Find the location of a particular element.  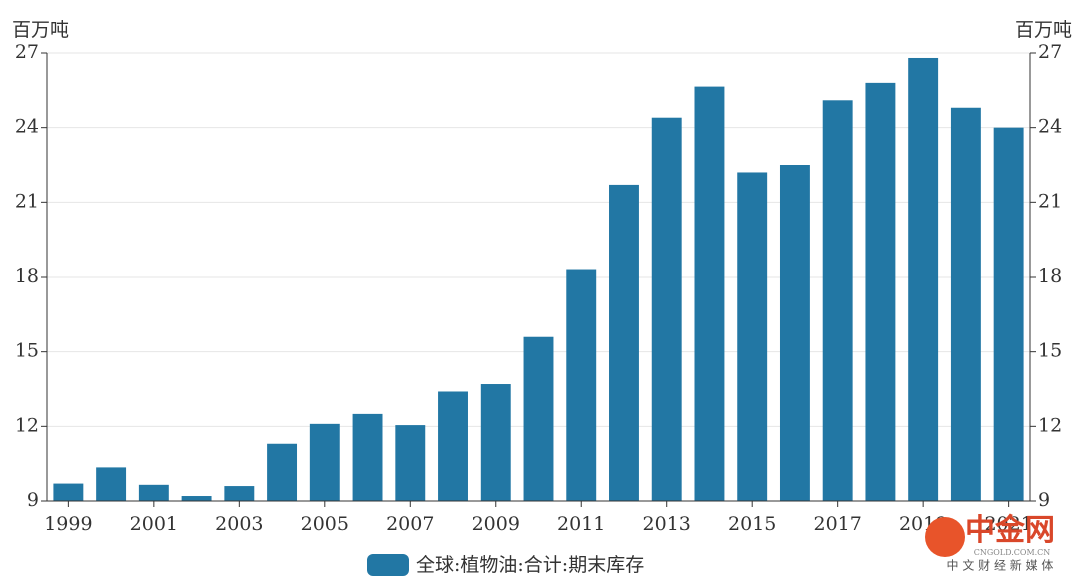

y-tick-label: 9 is located at coordinates (33, 500).